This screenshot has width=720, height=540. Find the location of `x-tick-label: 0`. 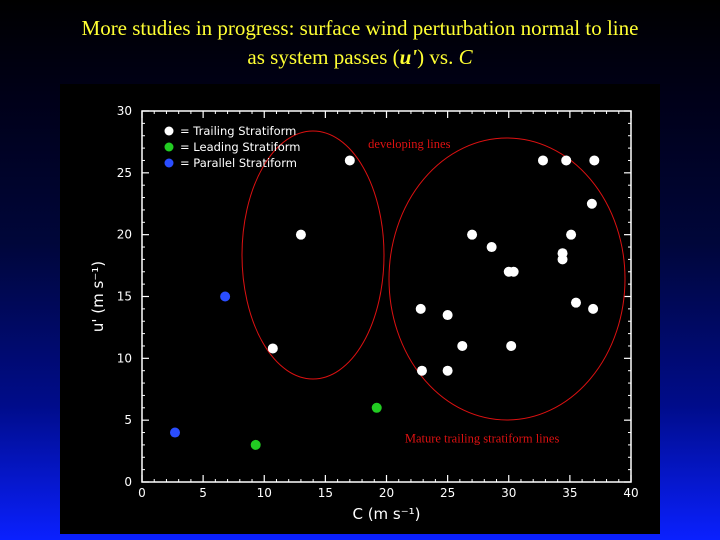

x-tick-label: 0 is located at coordinates (142, 493).